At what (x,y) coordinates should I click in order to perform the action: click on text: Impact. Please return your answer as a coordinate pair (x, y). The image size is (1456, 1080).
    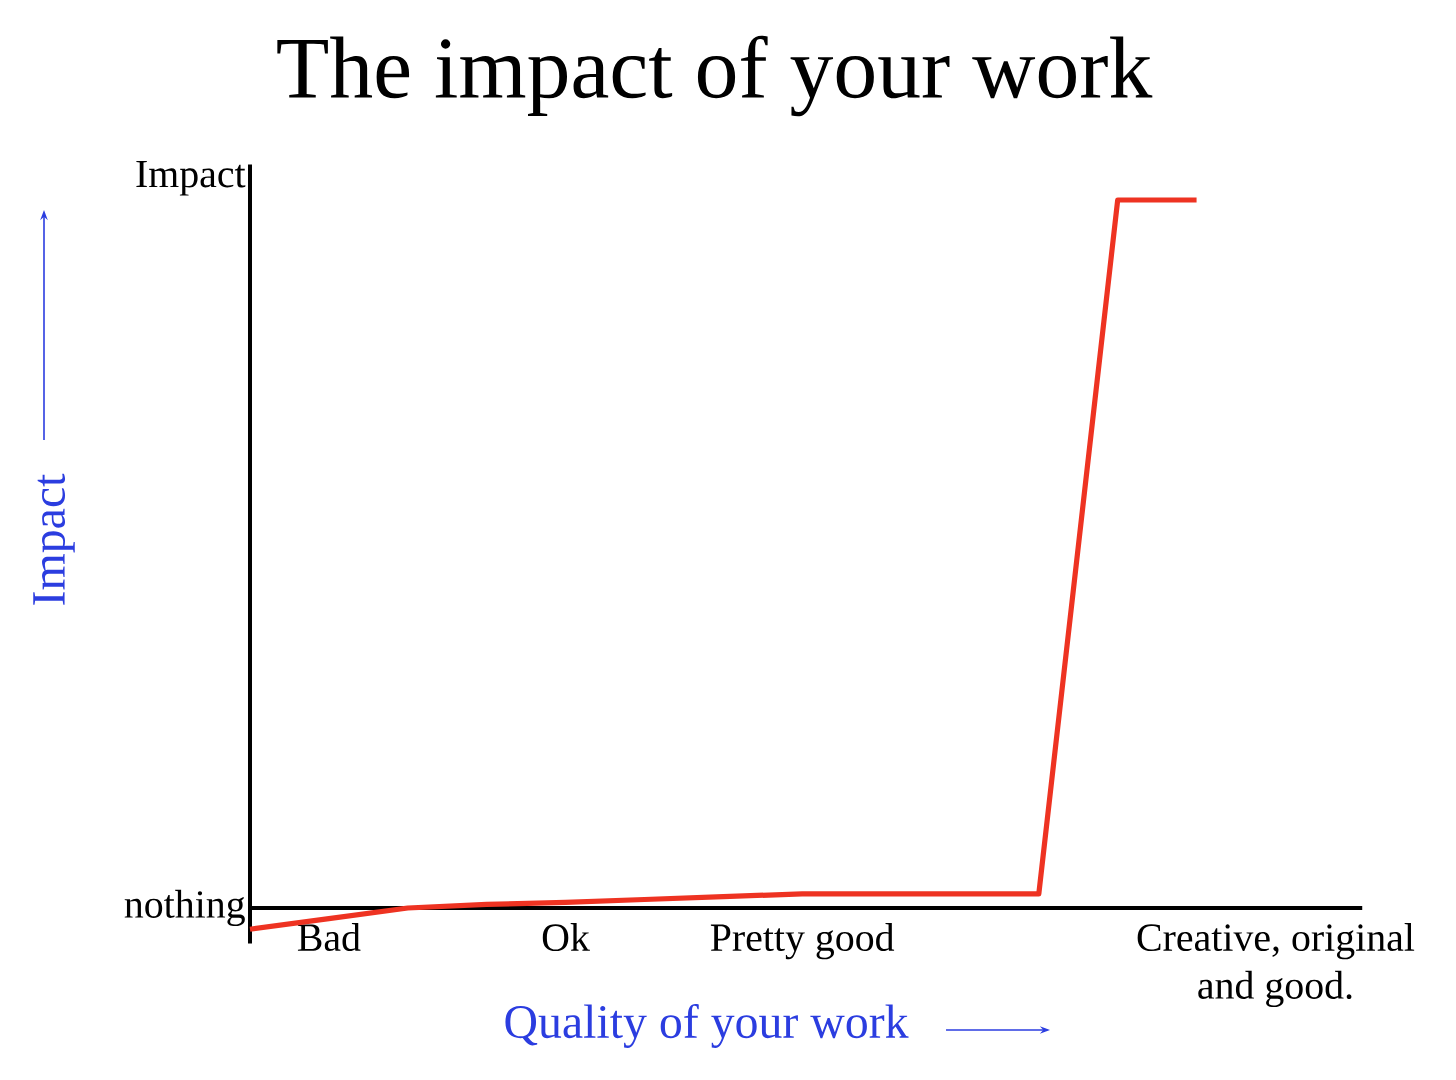
    Looking at the image, I should click on (191, 178).